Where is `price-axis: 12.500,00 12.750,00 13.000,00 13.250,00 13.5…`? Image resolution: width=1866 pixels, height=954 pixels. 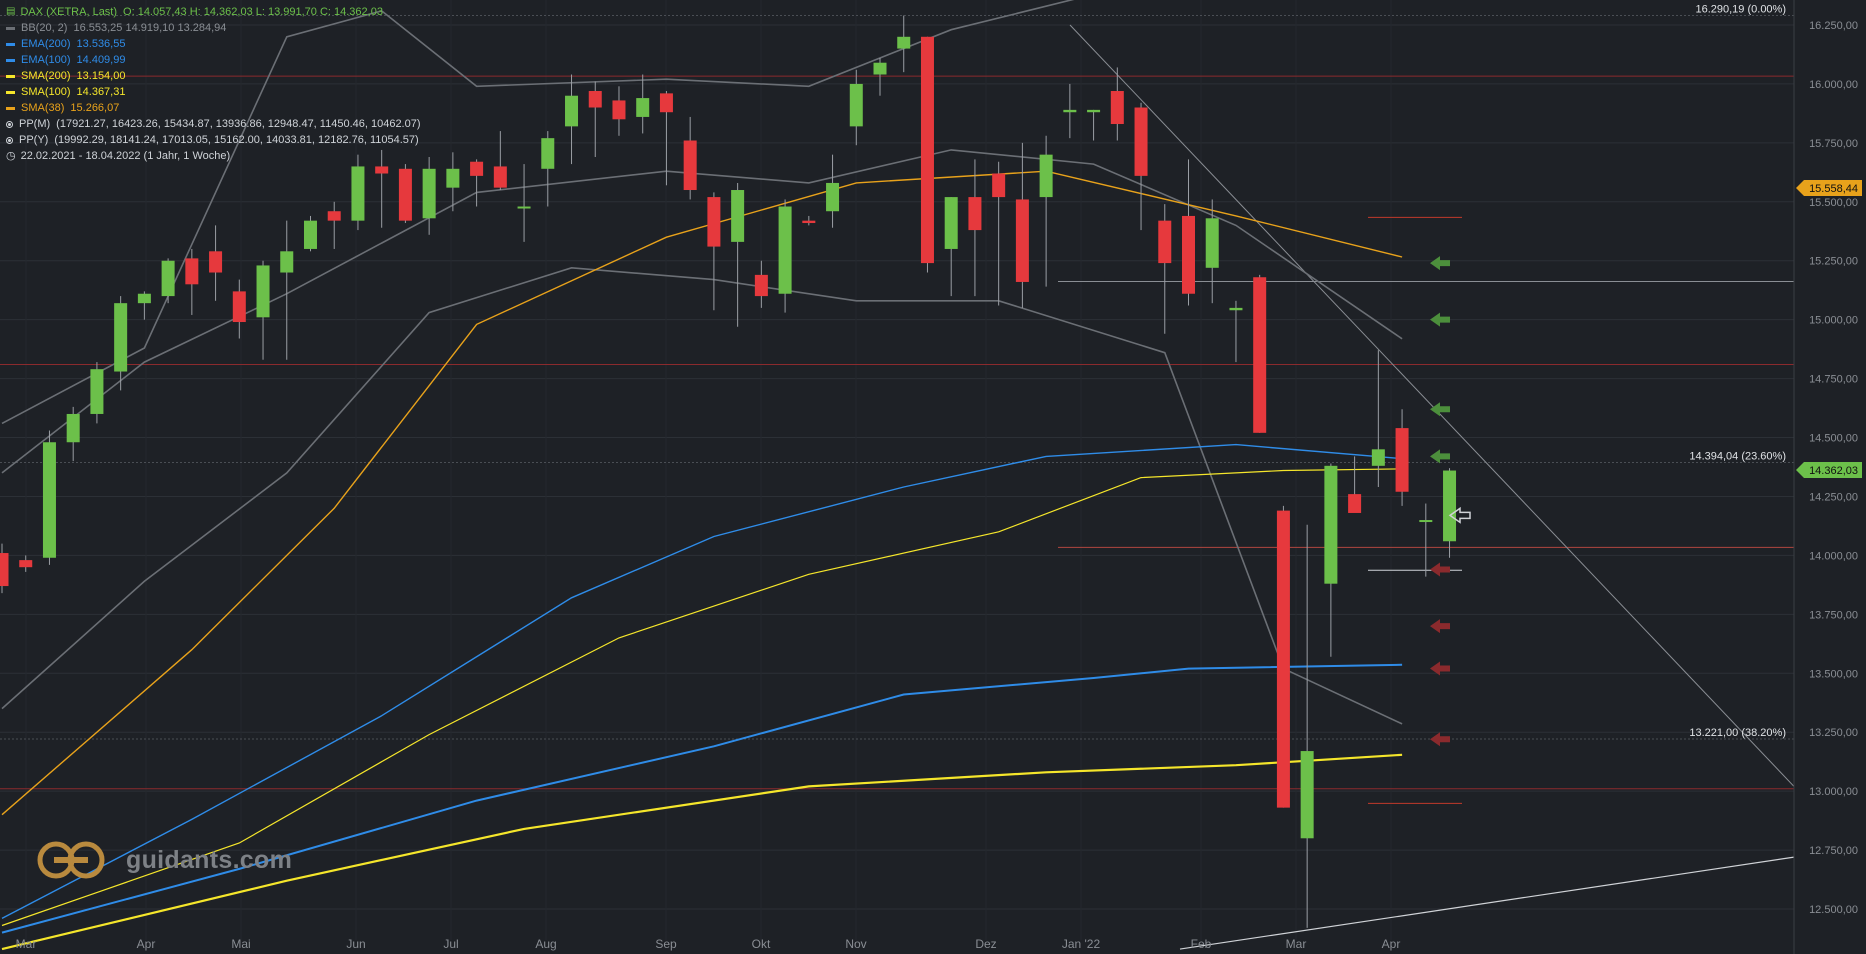
price-axis: 12.500,00 12.750,00 13.000,00 13.250,00 13.5… is located at coordinates (1829, 477).